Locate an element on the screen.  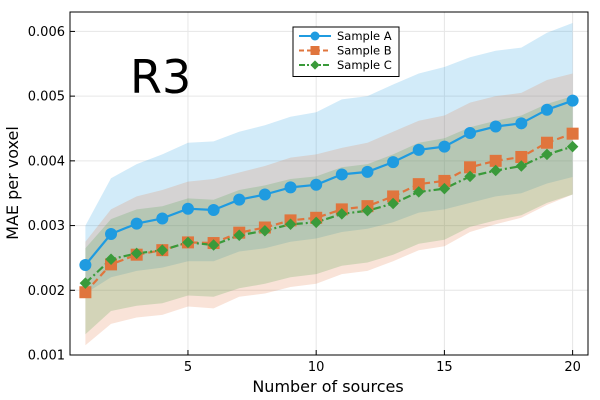
legend-label: Sample A is located at coordinates (364, 36).